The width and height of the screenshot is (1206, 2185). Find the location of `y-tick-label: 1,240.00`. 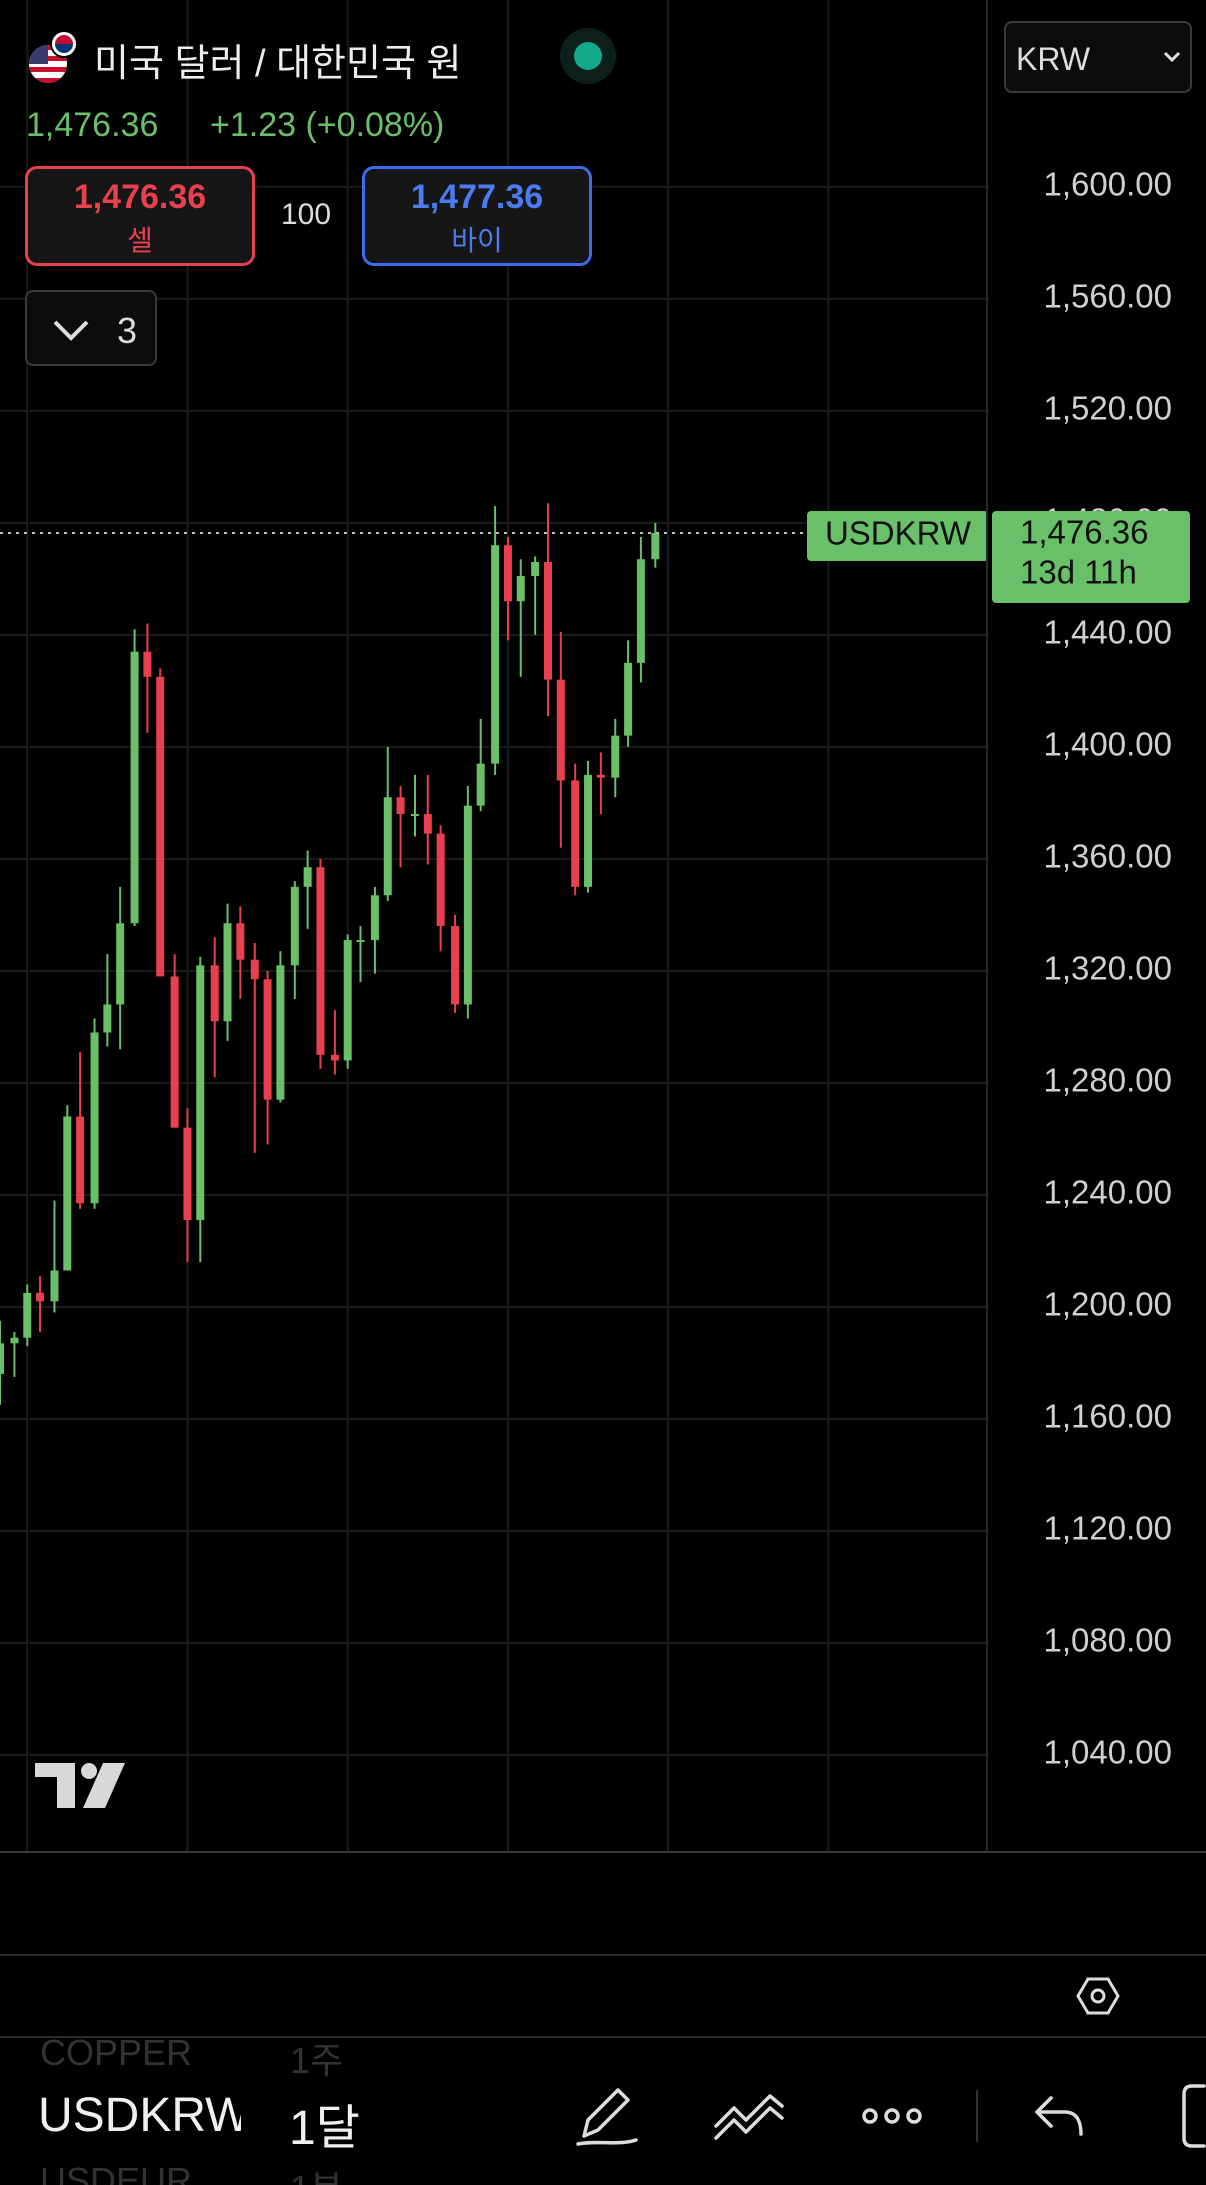

y-tick-label: 1,240.00 is located at coordinates (1108, 1192).